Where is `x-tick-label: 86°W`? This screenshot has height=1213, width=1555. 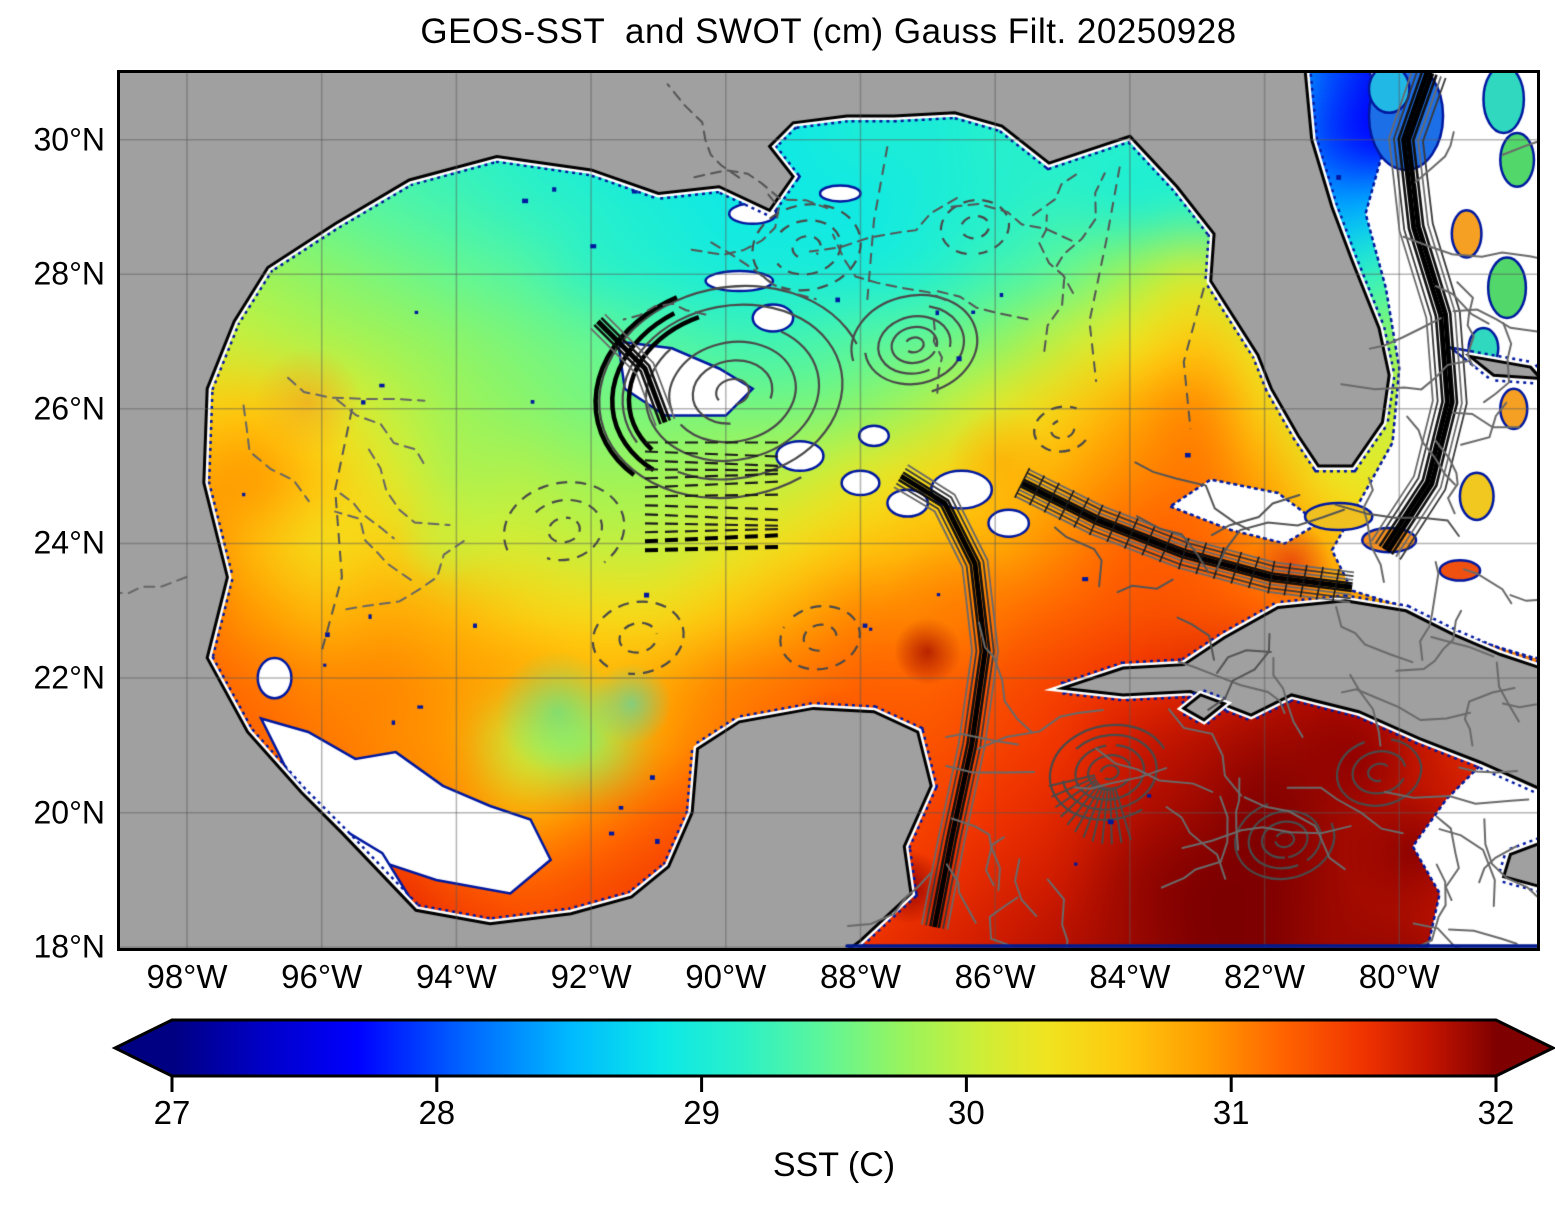
x-tick-label: 86°W is located at coordinates (995, 976).